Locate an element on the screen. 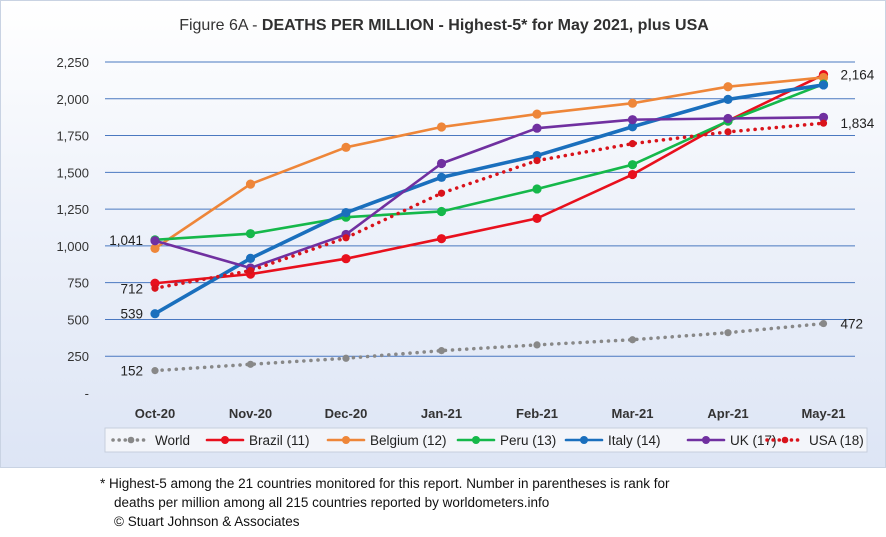 The height and width of the screenshot is (537, 886). legend-item-world: World is located at coordinates (150, 440).